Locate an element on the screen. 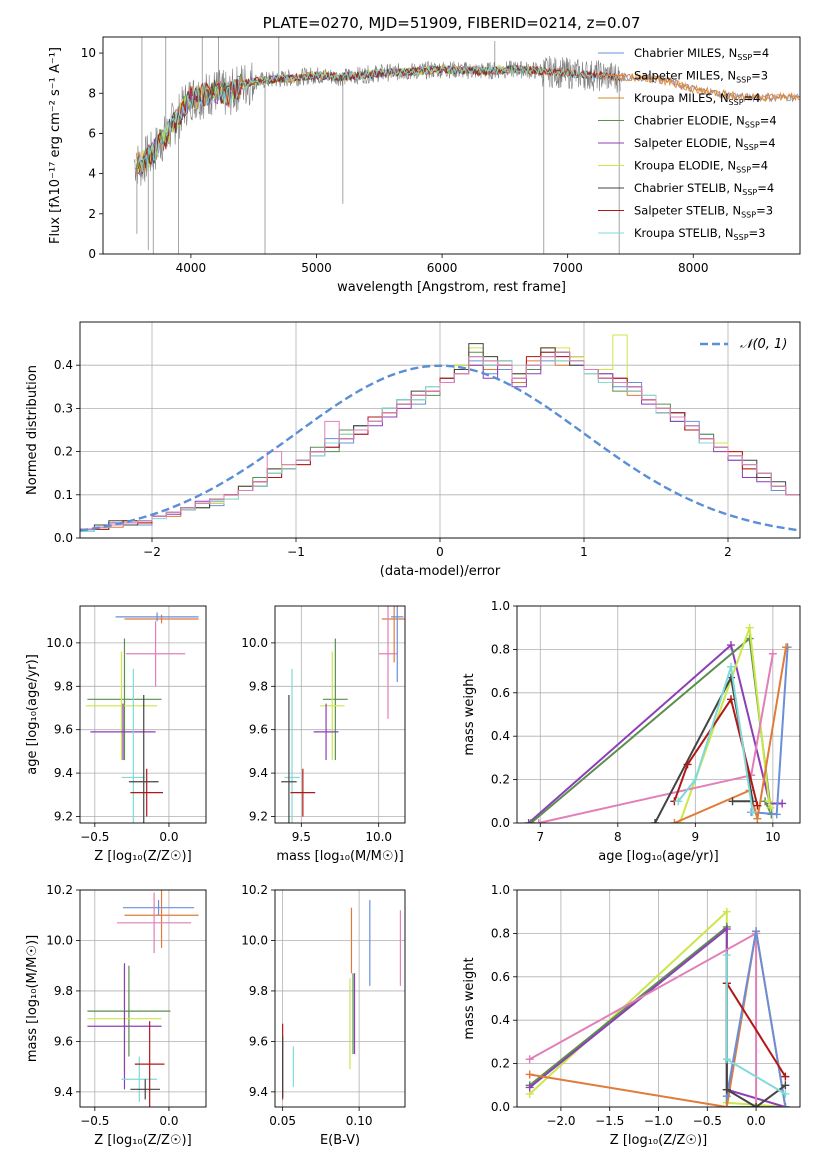 This screenshot has height=1170, width=819. y-tick-label: 2 is located at coordinates (92, 214).